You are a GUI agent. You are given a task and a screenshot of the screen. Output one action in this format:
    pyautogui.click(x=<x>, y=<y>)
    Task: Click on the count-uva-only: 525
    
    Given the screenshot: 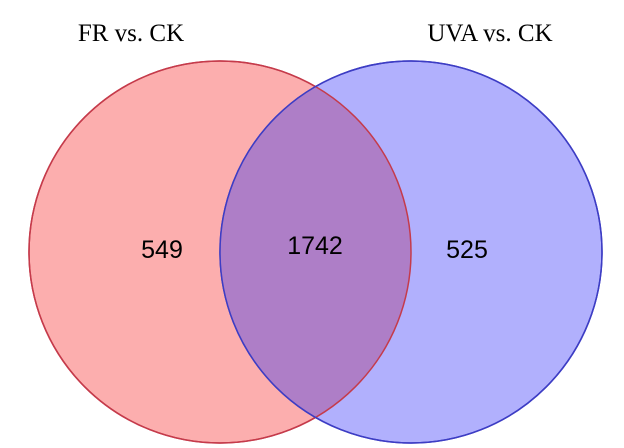 What is the action you would take?
    pyautogui.click(x=467, y=250)
    